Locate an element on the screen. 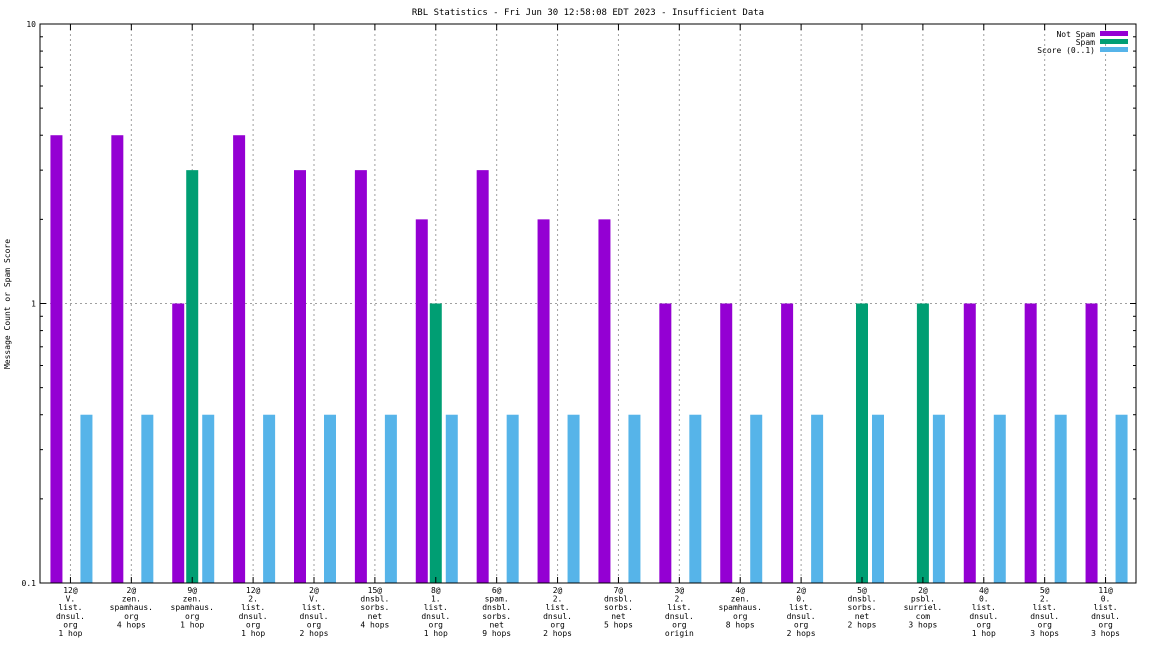  x-tick-label: 9@ is located at coordinates (192, 590).